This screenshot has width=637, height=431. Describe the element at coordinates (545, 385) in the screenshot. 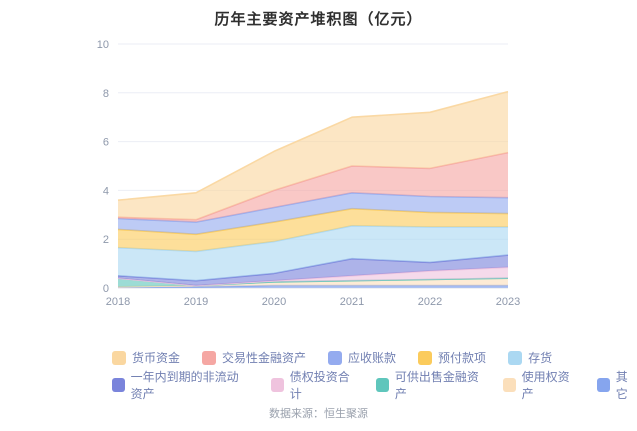

I see `legend-label: 使用权资产` at that location.